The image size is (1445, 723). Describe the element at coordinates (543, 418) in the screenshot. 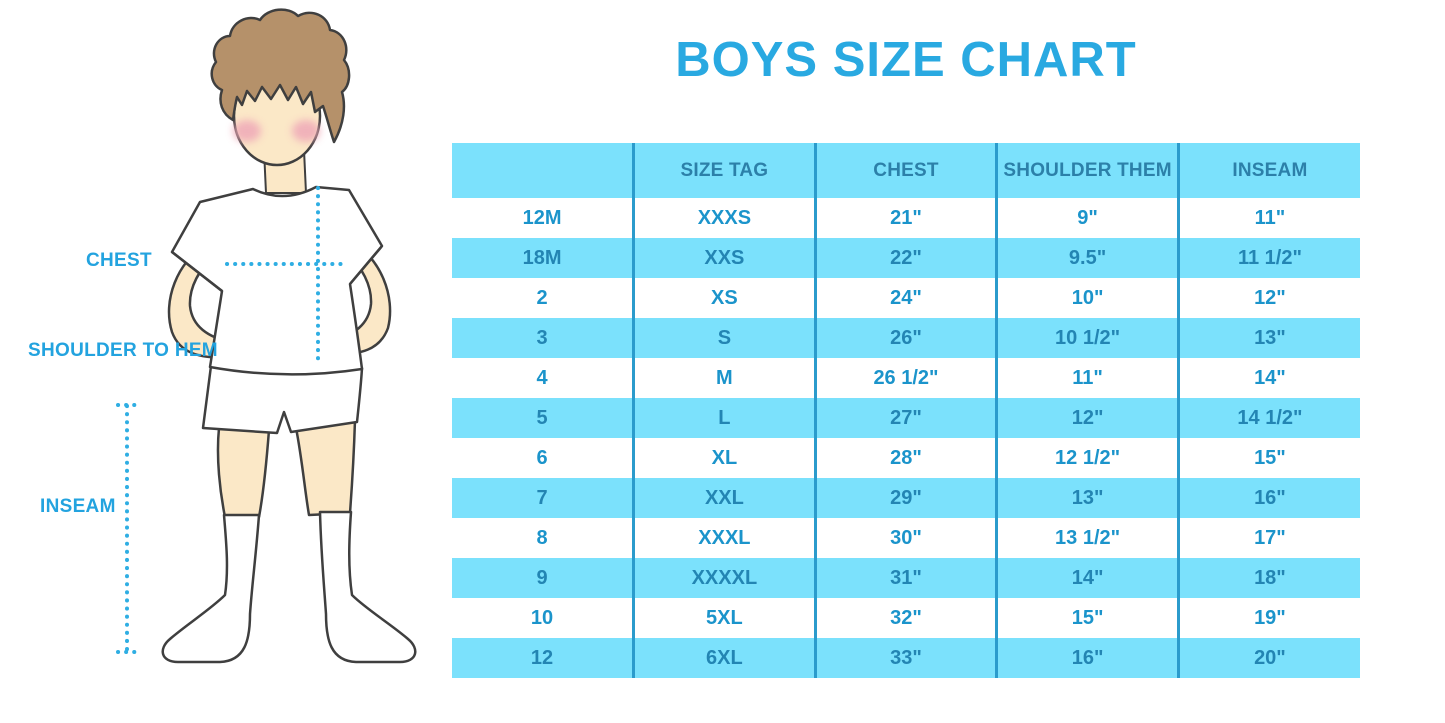

I see `table-cell: 5` at that location.